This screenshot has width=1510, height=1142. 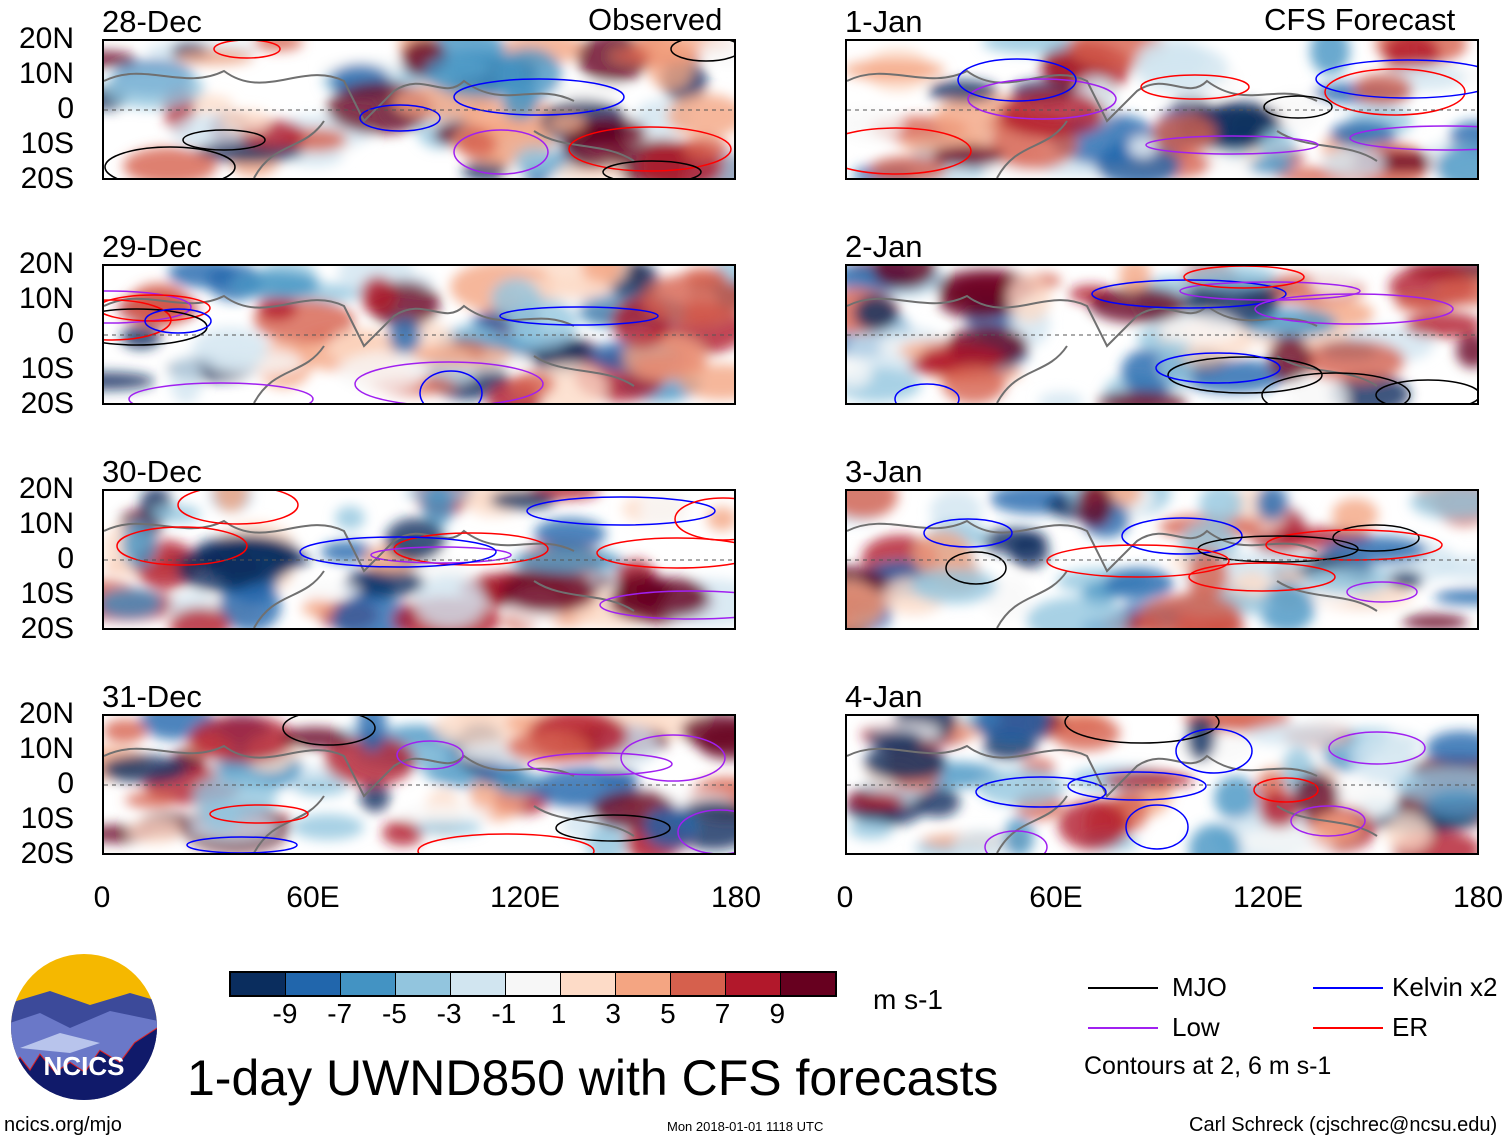 I want to click on observed-header: Observed, so click(x=655, y=19).